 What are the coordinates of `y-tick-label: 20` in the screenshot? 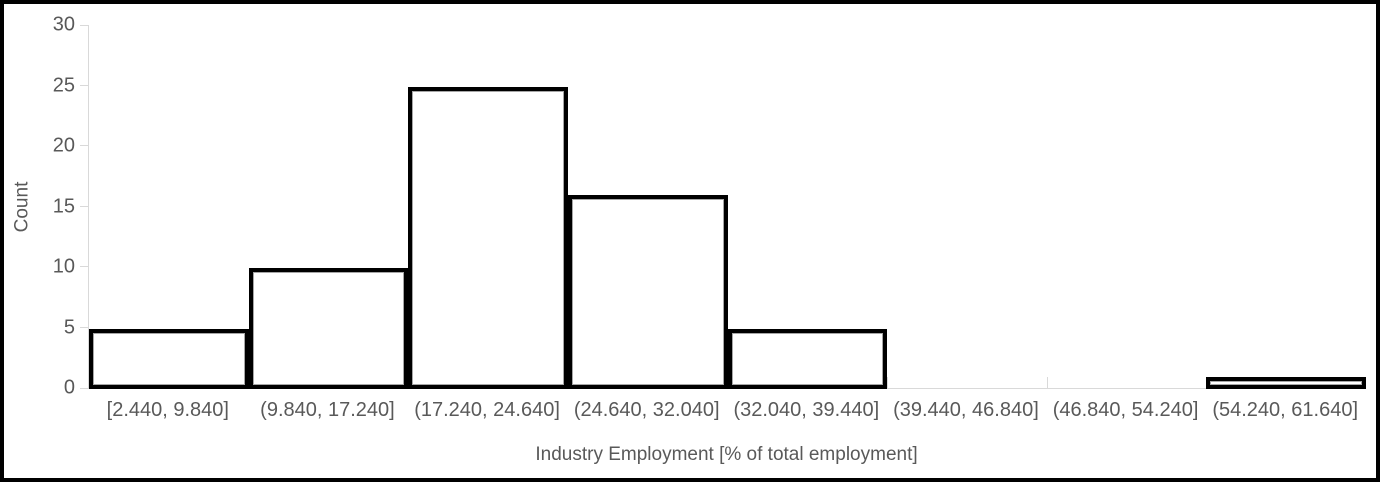 It's located at (63, 145).